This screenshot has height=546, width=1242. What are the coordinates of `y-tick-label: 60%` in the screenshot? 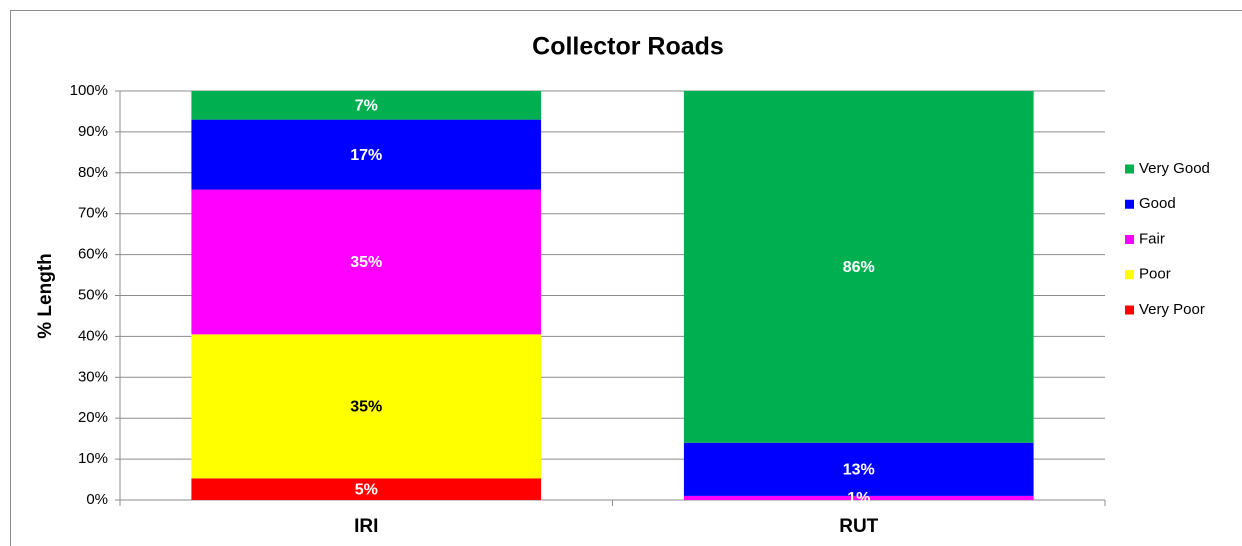 It's located at (93, 254).